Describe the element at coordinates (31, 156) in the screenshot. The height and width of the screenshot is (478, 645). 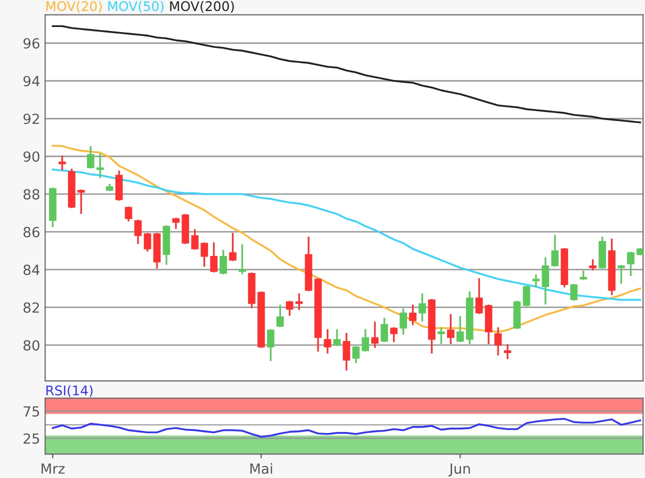
I see `y-tick-label: 90` at that location.